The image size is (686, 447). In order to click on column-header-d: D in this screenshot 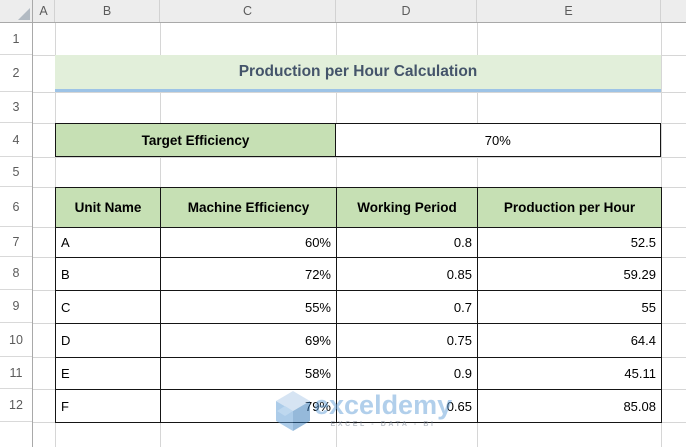, I will do `click(406, 11)`.